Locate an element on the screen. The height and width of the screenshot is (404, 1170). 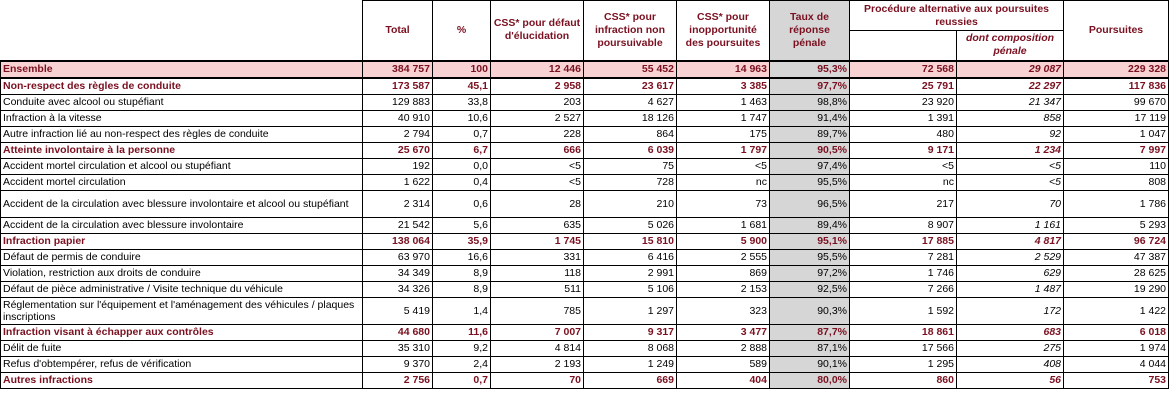
cell-composition-penale: 56 is located at coordinates (1010, 380).